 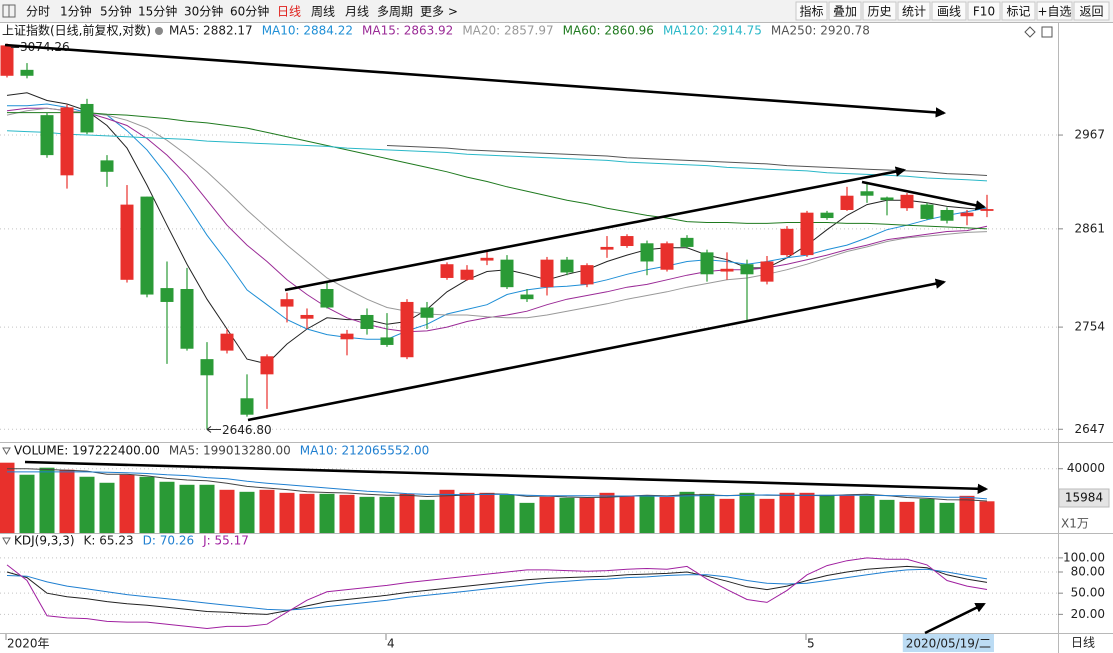 I want to click on toolbar-button-label: 叠加, so click(x=845, y=12).